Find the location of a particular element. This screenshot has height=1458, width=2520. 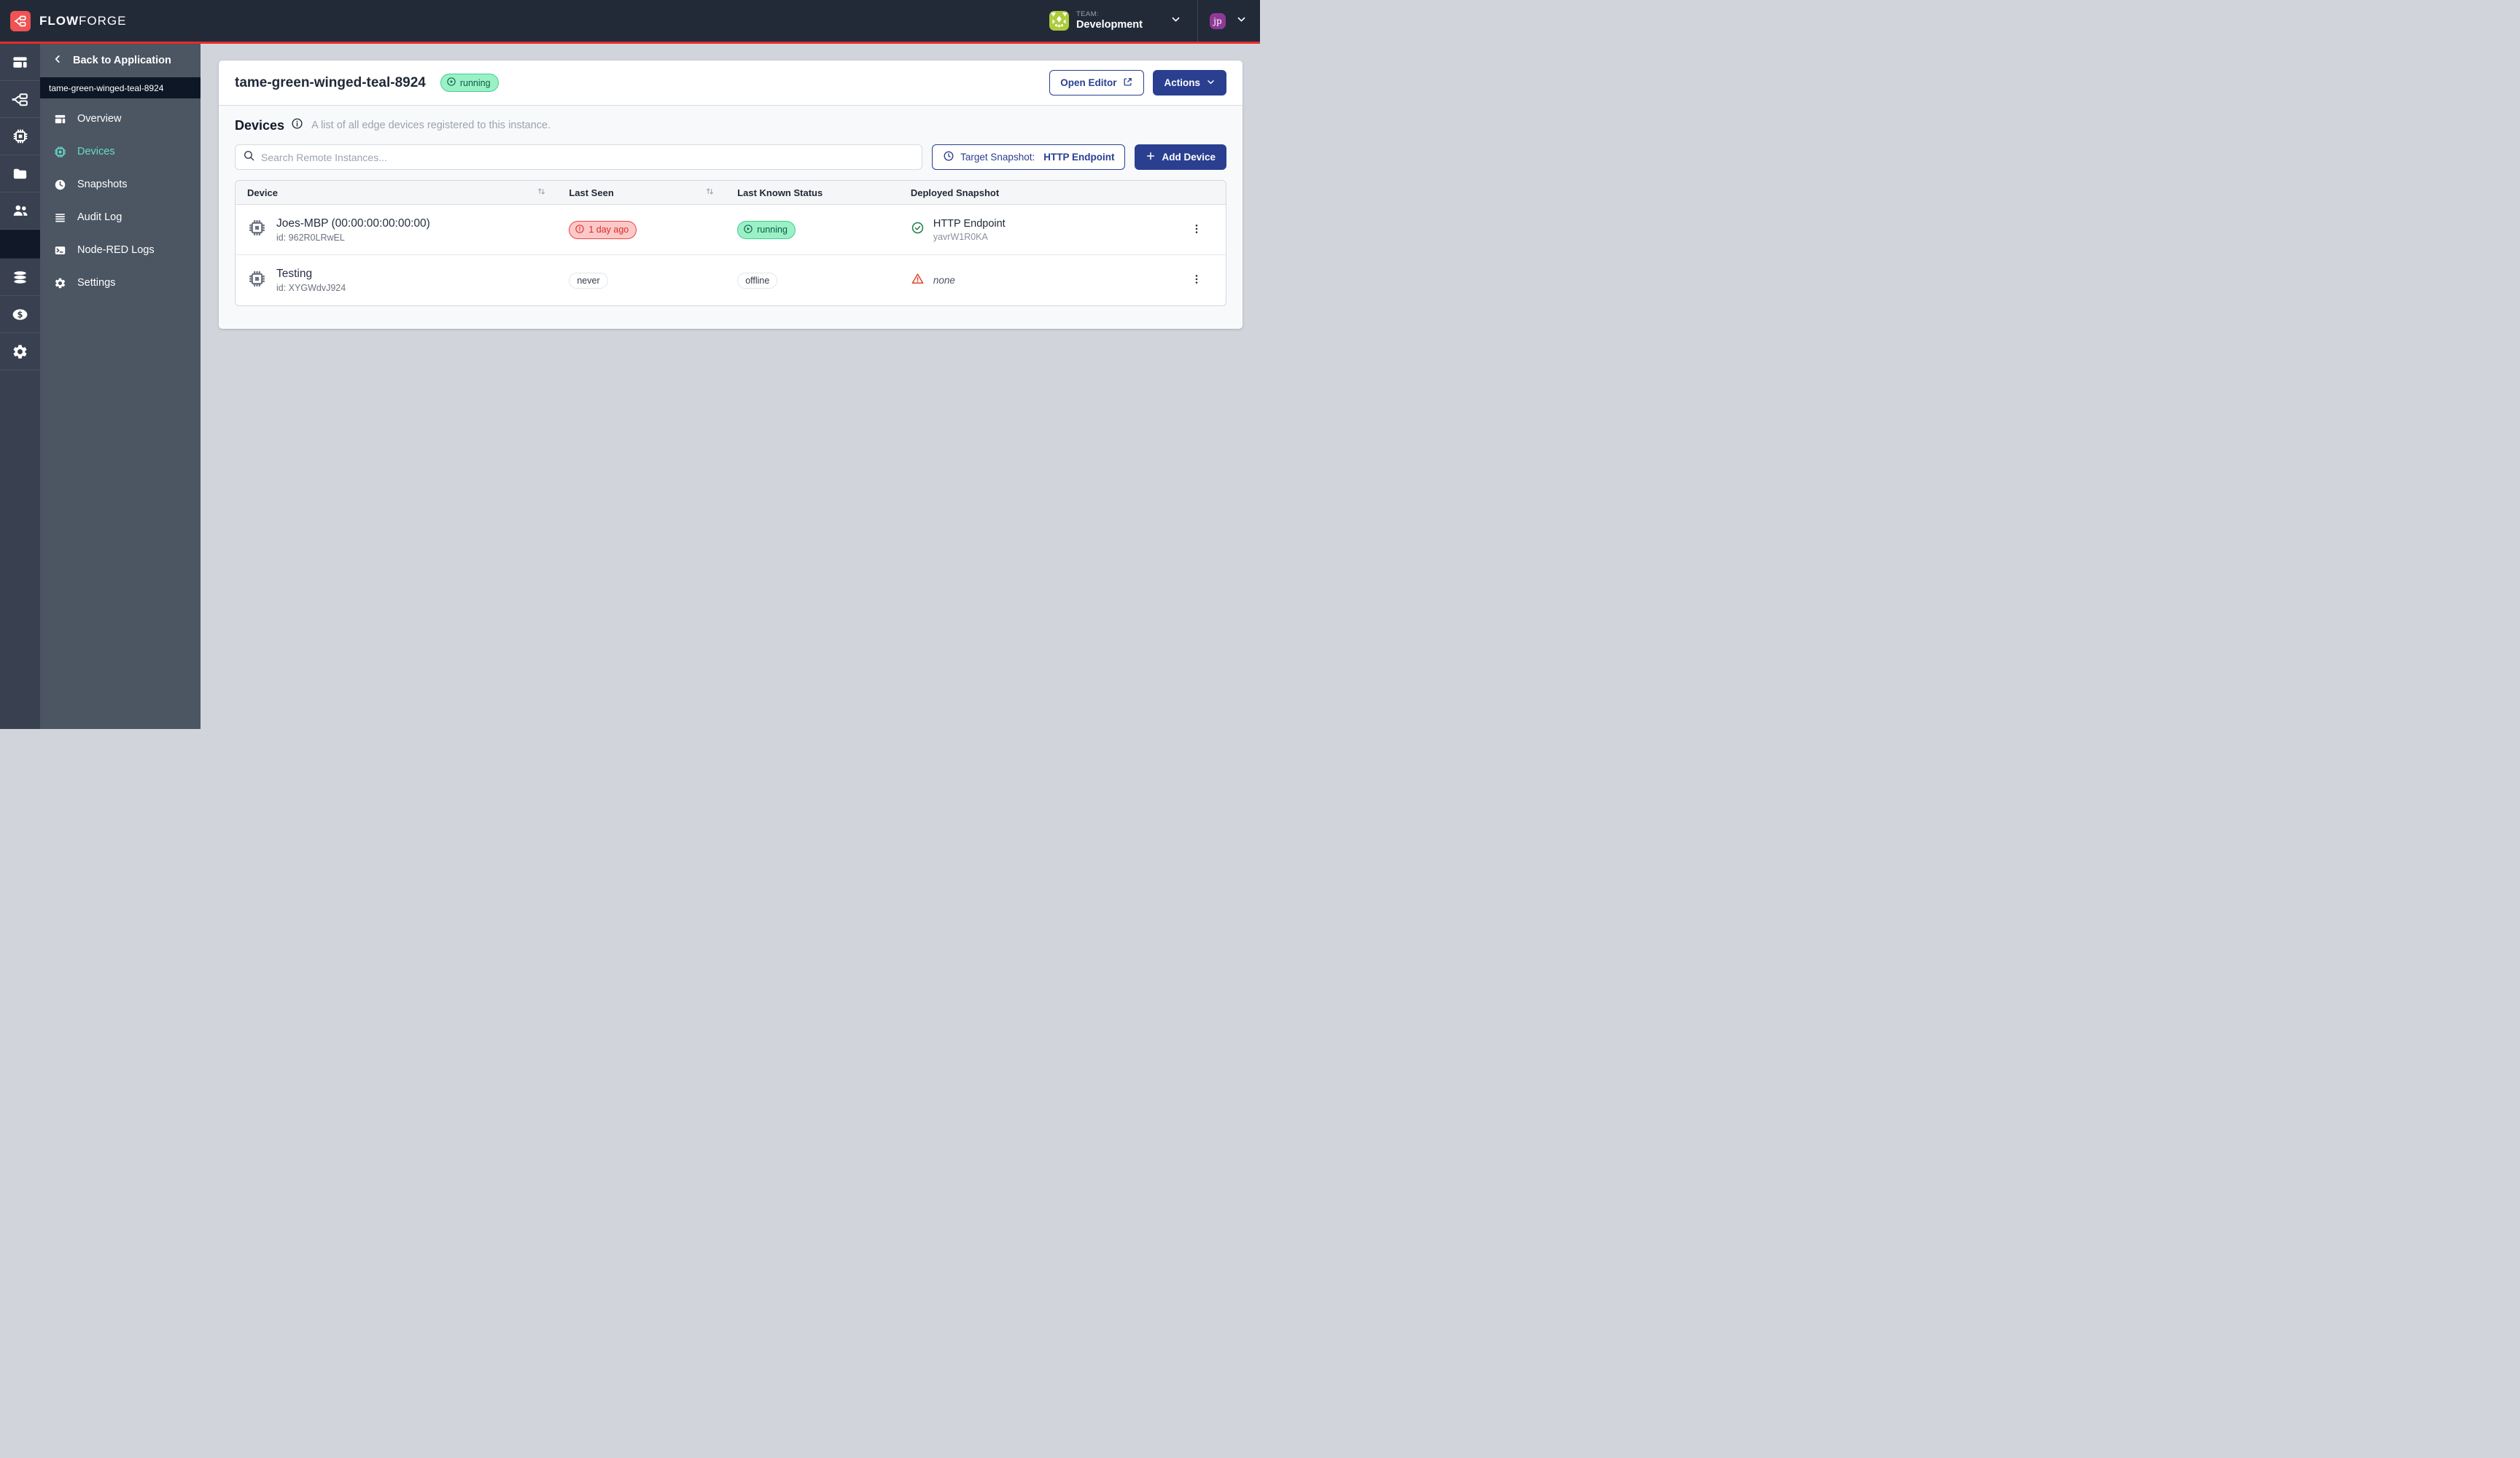

table-header: Device Last Seen is located at coordinates (731, 193).